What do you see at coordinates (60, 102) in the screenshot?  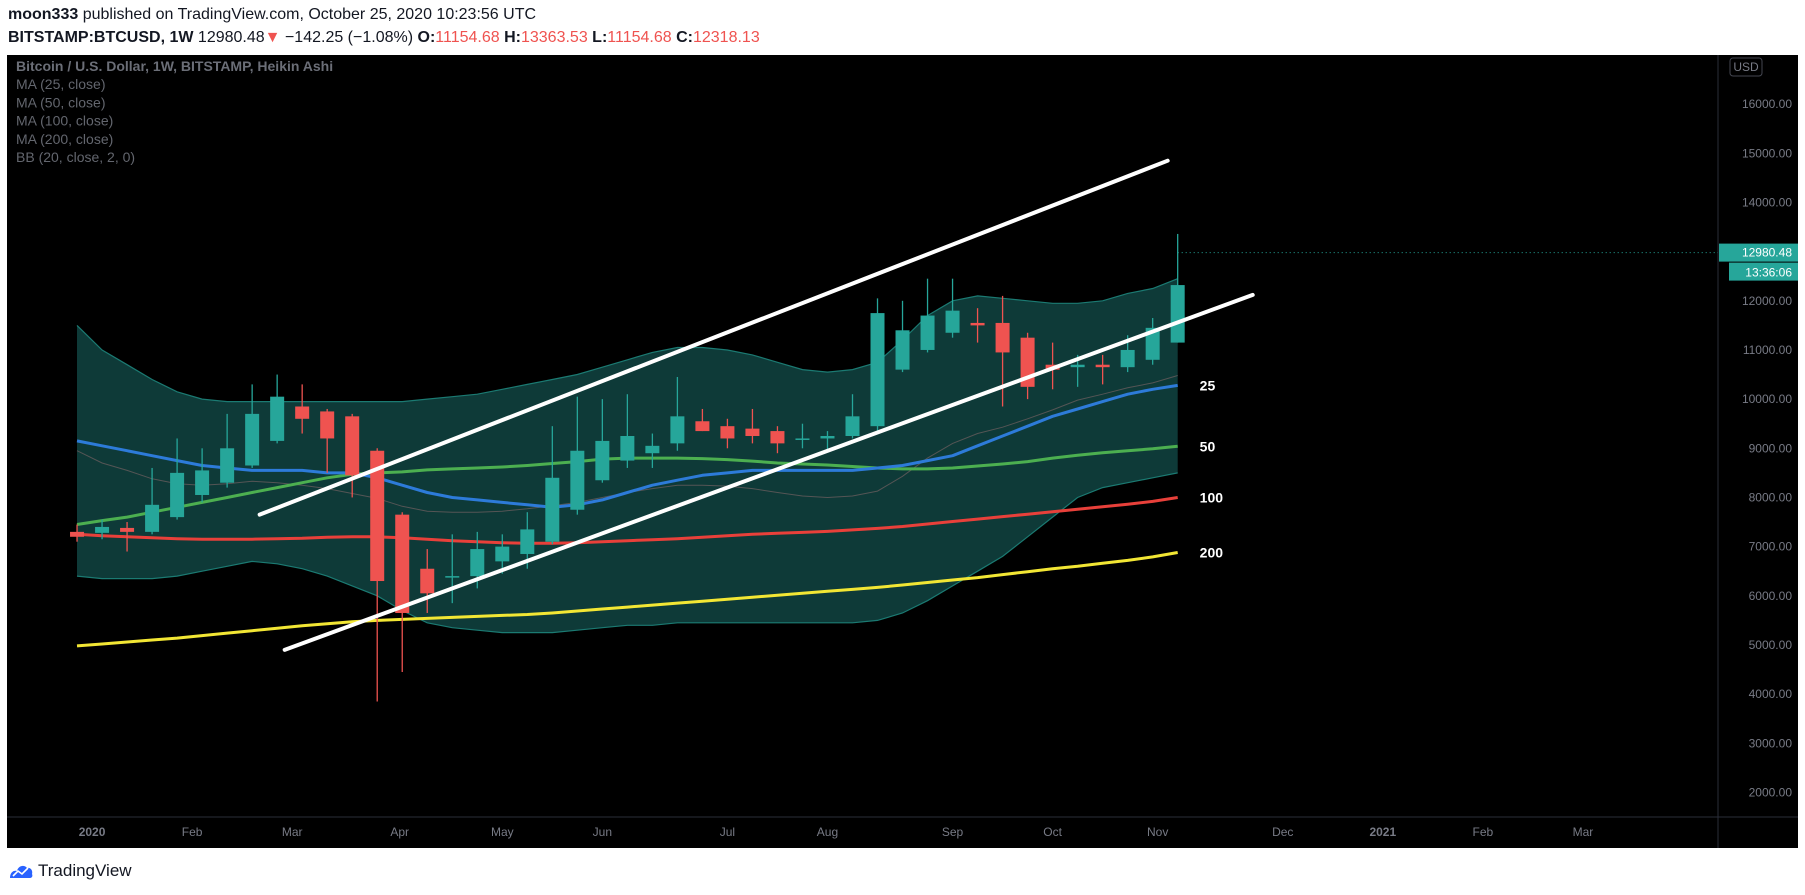 I see `legend-item: MA (50, close)` at bounding box center [60, 102].